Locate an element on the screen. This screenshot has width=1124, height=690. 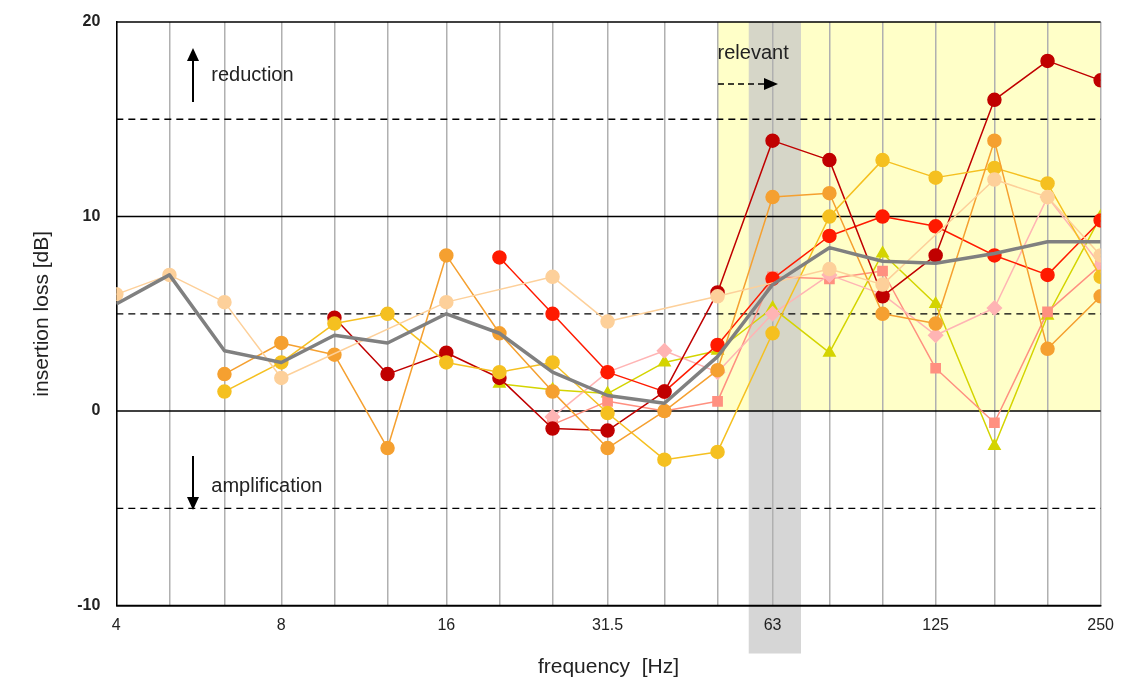
x-axis-title: frequency [Hz] is located at coordinates (608, 666).